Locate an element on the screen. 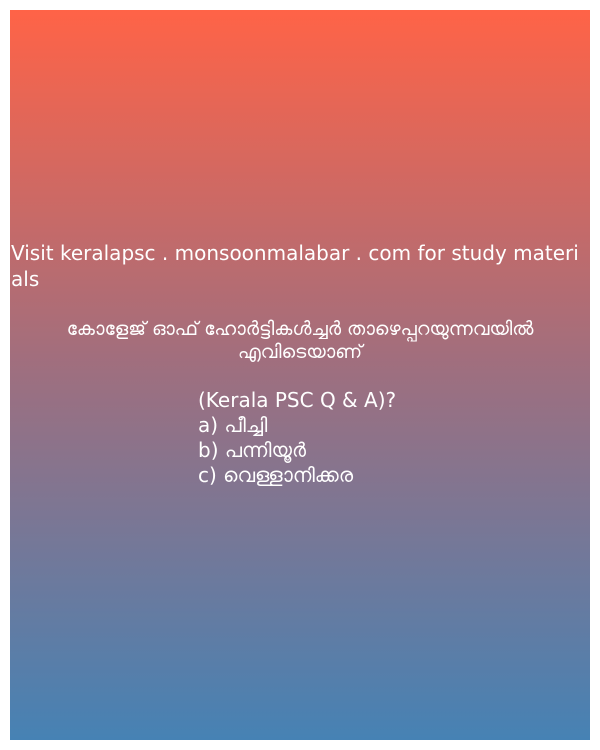 The image size is (600, 750). option-text: പന്നിയൂർ is located at coordinates (265, 450).